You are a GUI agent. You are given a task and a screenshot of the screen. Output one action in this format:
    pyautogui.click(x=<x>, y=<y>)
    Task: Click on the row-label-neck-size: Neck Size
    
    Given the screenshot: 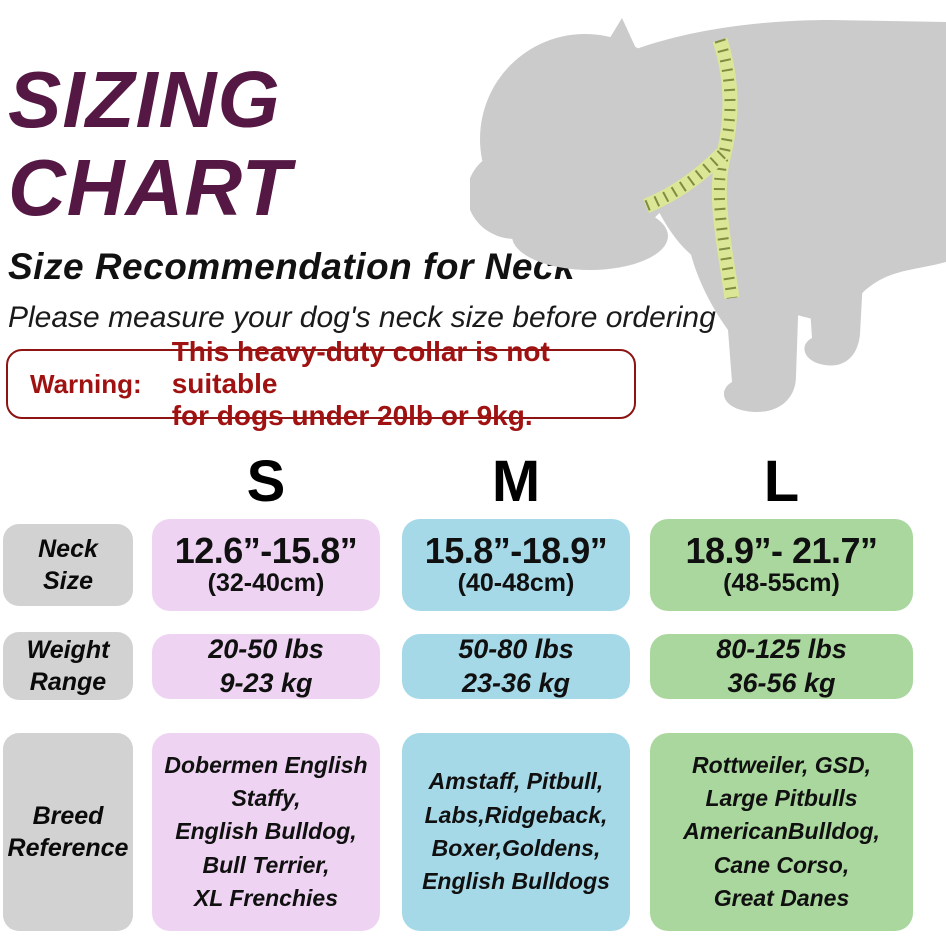 What is the action you would take?
    pyautogui.click(x=68, y=565)
    